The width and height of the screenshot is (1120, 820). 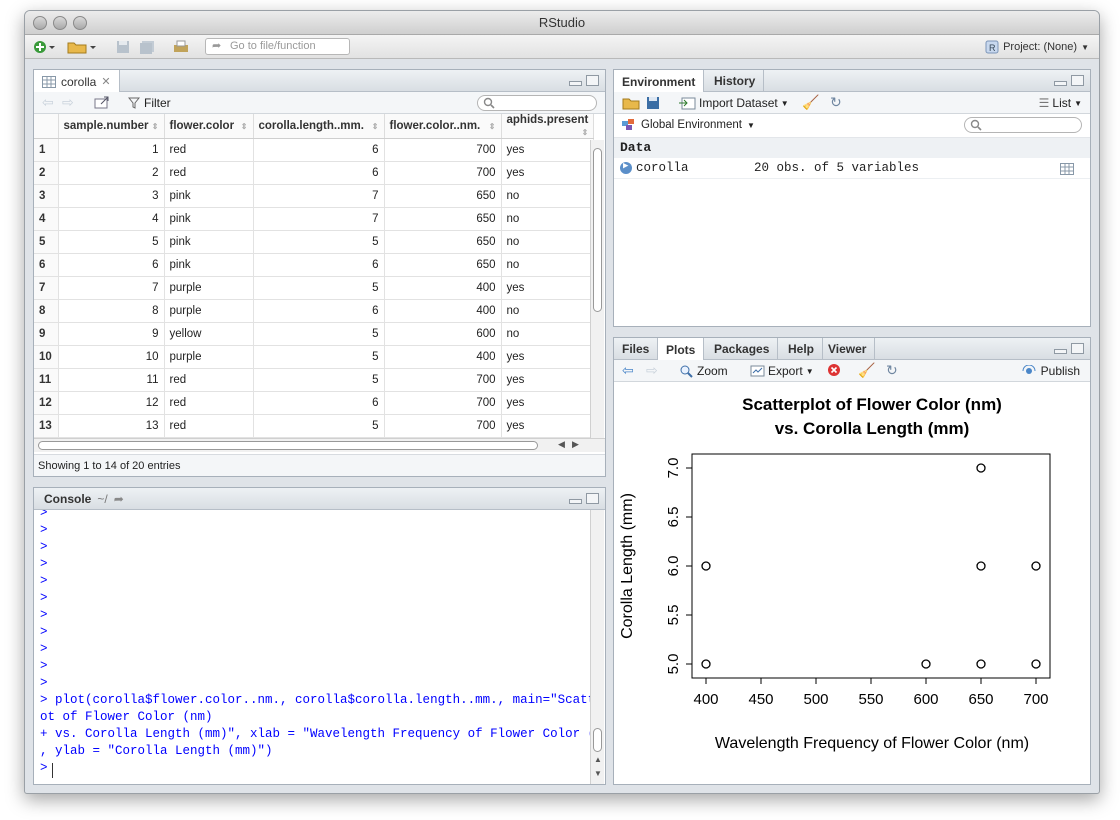 I want to click on table-row: 2 2 red 6 700 yes, so click(x=314, y=173).